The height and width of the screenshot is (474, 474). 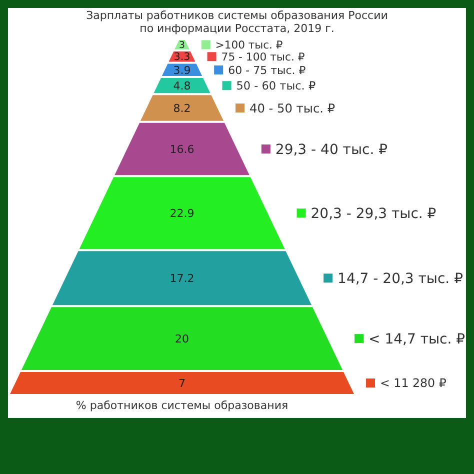 I want to click on data-label: 16.6, so click(x=182, y=149).